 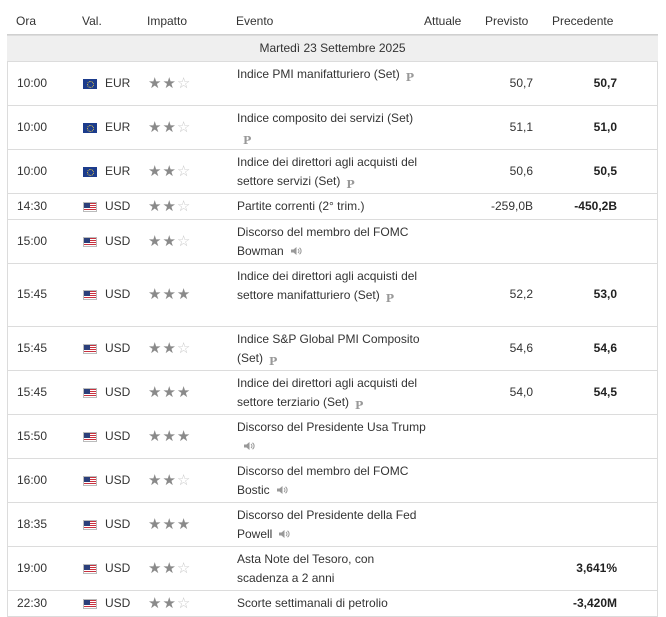 What do you see at coordinates (323, 241) in the screenshot?
I see `event-text: Discorso del membro del FOMC Bowman` at bounding box center [323, 241].